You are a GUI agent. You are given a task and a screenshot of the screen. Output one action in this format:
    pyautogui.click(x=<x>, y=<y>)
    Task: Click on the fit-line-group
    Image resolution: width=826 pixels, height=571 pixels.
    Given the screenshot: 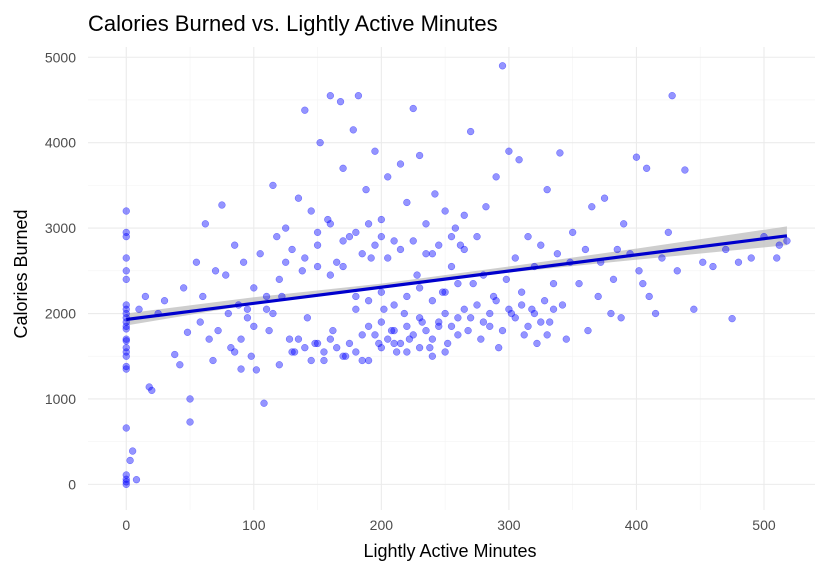 What is the action you would take?
    pyautogui.click(x=457, y=278)
    